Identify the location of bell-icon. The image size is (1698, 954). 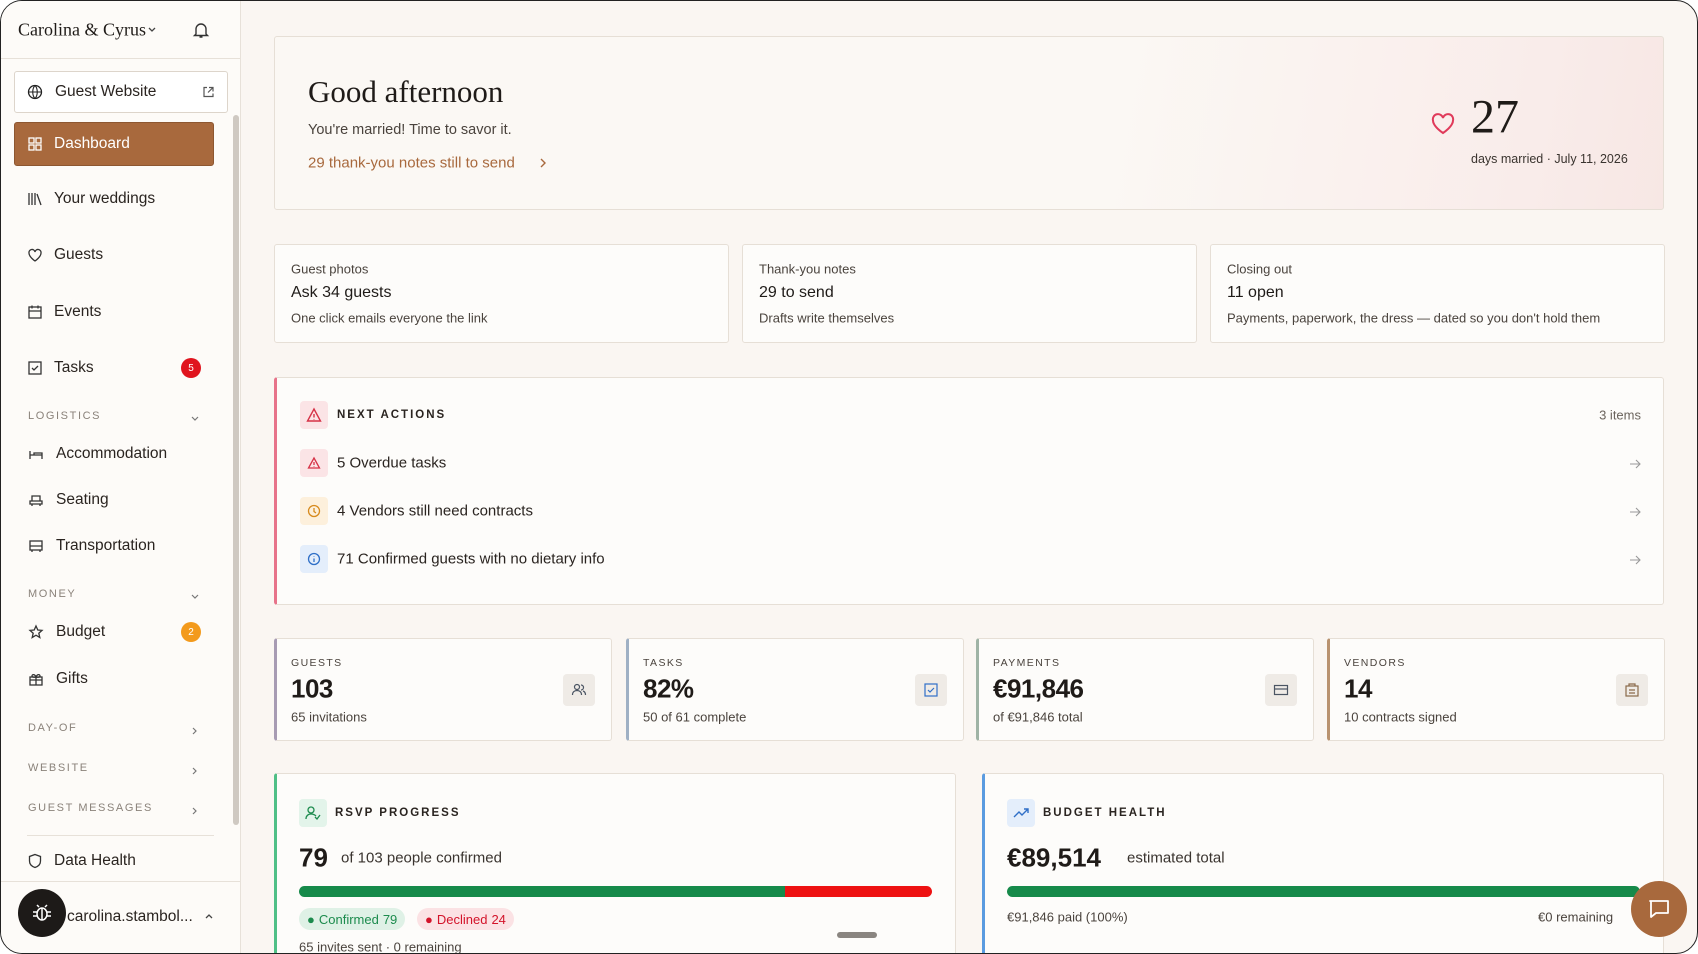
(201, 30).